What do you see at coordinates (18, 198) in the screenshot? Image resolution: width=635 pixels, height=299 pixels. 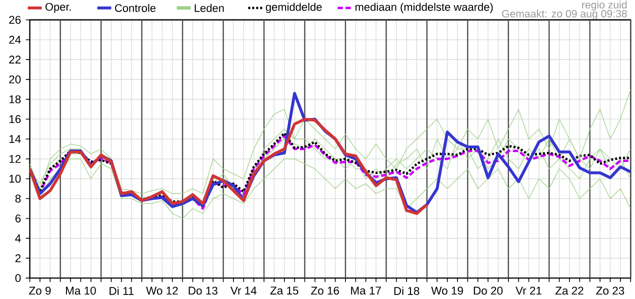 I see `y-tick-label: 8` at bounding box center [18, 198].